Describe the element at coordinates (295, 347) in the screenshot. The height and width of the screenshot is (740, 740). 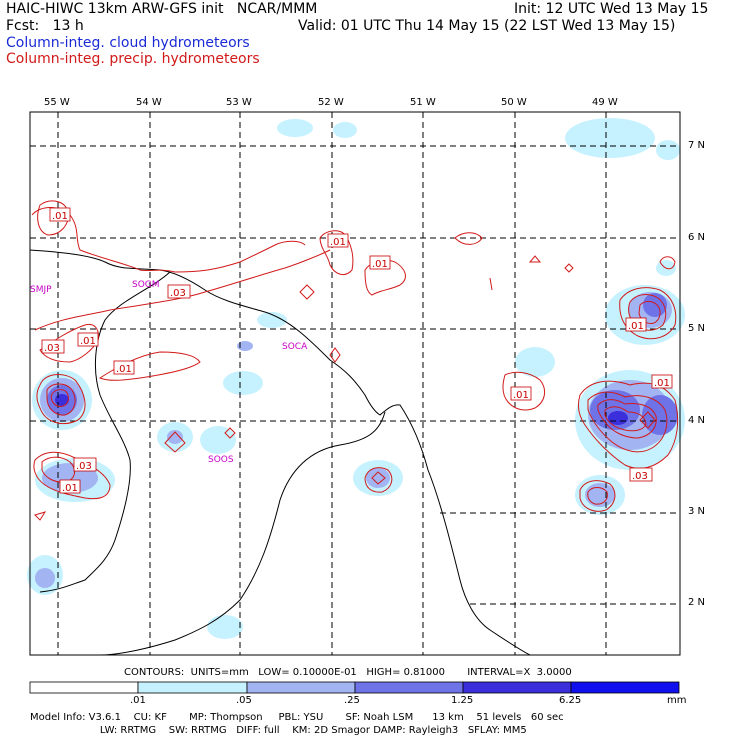
I see `station-label: SOCA` at that location.